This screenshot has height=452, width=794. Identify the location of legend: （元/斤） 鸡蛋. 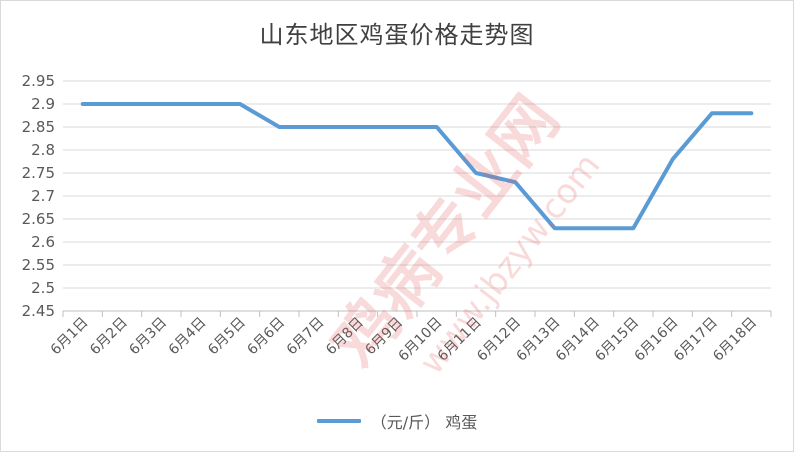
(397, 421).